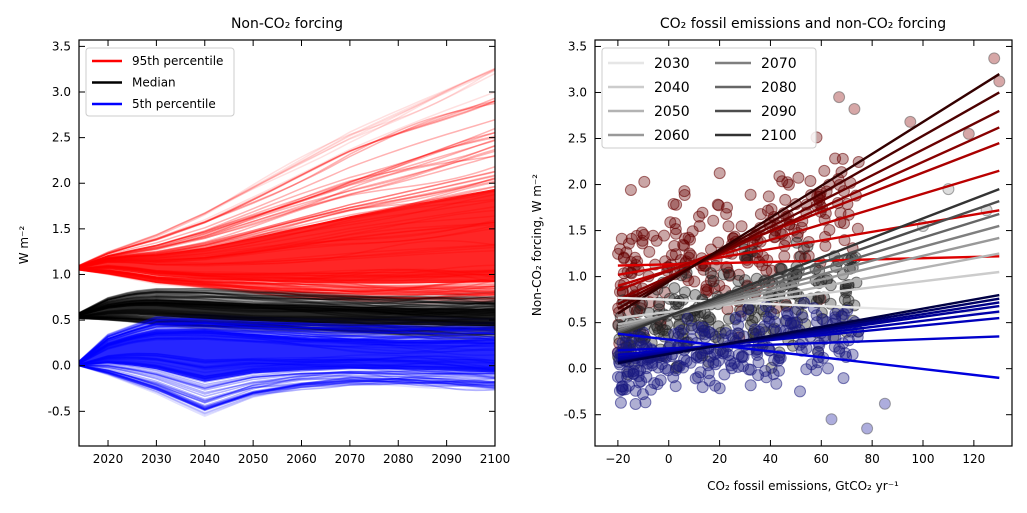 This screenshot has width=1027, height=513. I want to click on right-x-tick-label: 0, so click(669, 459).